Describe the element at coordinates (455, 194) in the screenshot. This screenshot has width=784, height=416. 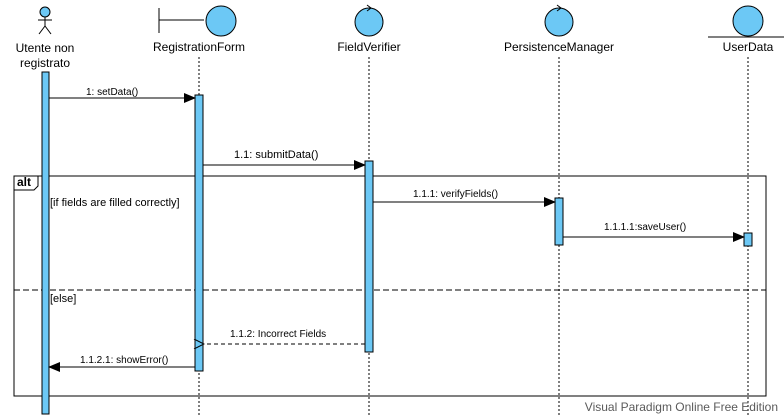
I see `message-label: 1.1.1: verifyFields()` at that location.